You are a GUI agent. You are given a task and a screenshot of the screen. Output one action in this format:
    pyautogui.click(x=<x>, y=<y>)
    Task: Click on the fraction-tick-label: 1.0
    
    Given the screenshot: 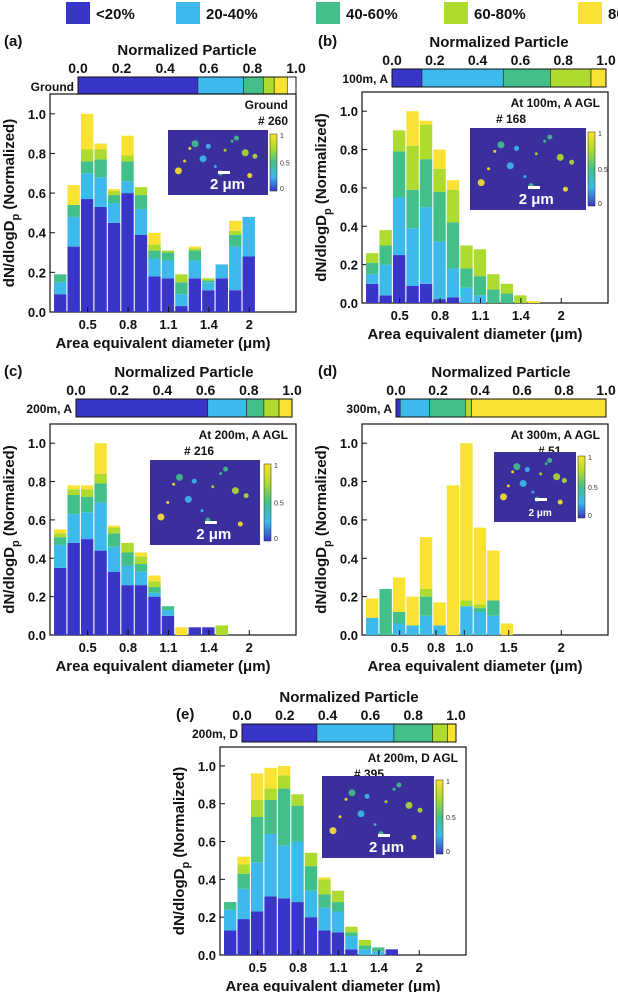 What is the action you would take?
    pyautogui.click(x=296, y=68)
    